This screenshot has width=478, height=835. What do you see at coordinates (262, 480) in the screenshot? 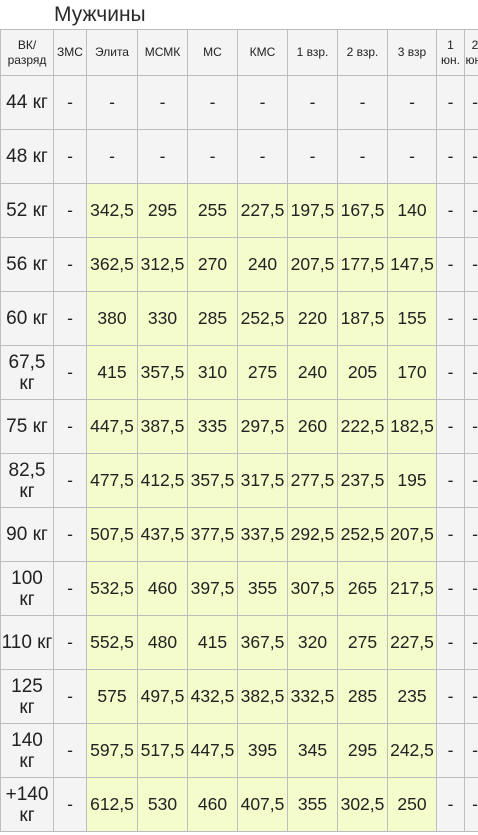
I see `standard-value-cell: 317,5` at bounding box center [262, 480].